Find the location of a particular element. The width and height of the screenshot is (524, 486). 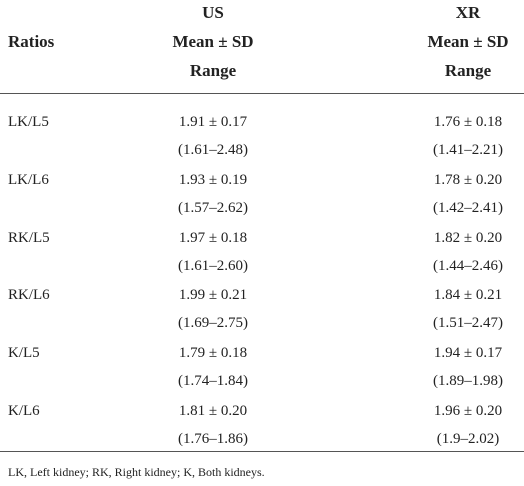

mean-sd: 1.78 ± 0.20 is located at coordinates (468, 179).